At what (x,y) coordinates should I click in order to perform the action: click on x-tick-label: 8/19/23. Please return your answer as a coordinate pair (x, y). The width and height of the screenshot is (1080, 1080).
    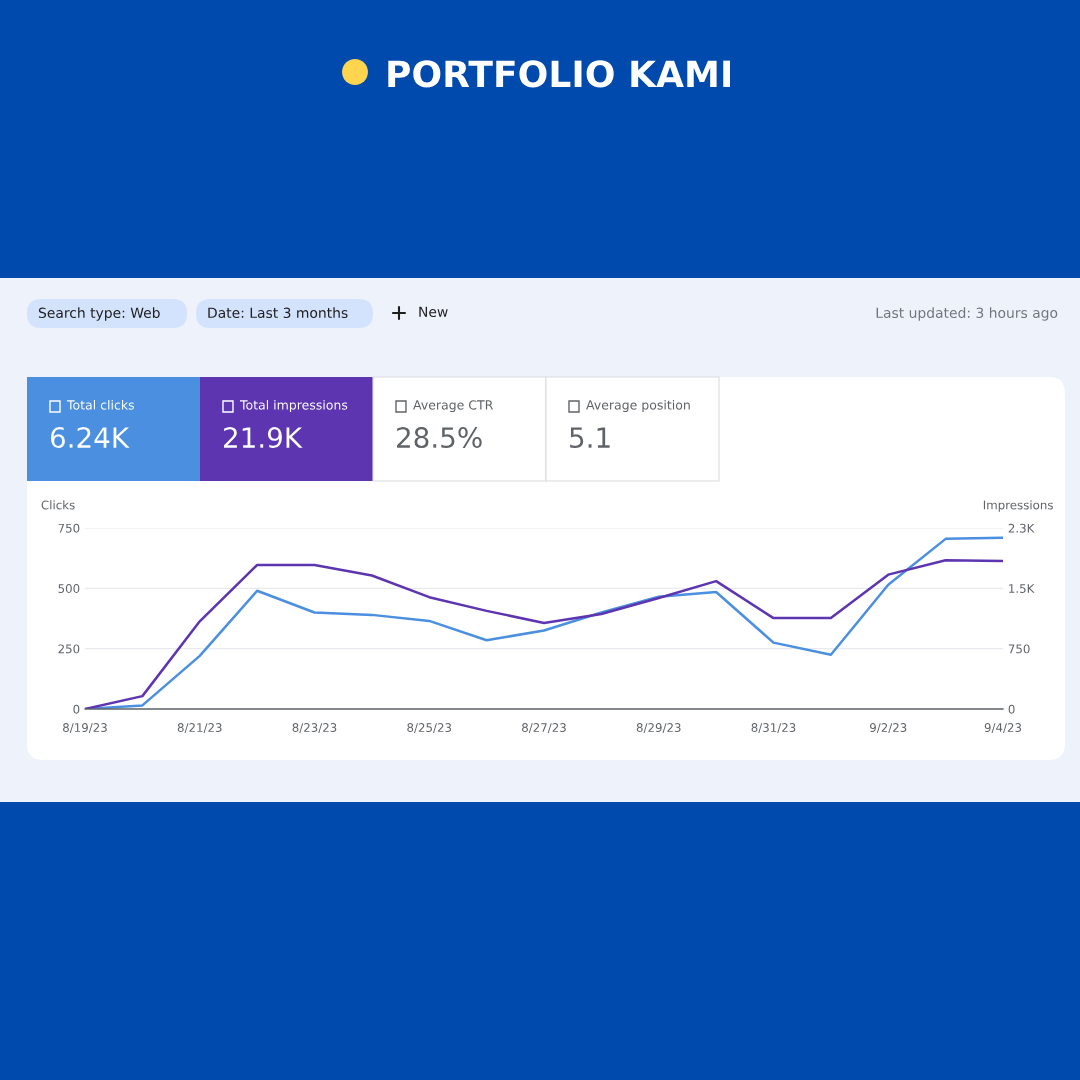
    Looking at the image, I should click on (85, 728).